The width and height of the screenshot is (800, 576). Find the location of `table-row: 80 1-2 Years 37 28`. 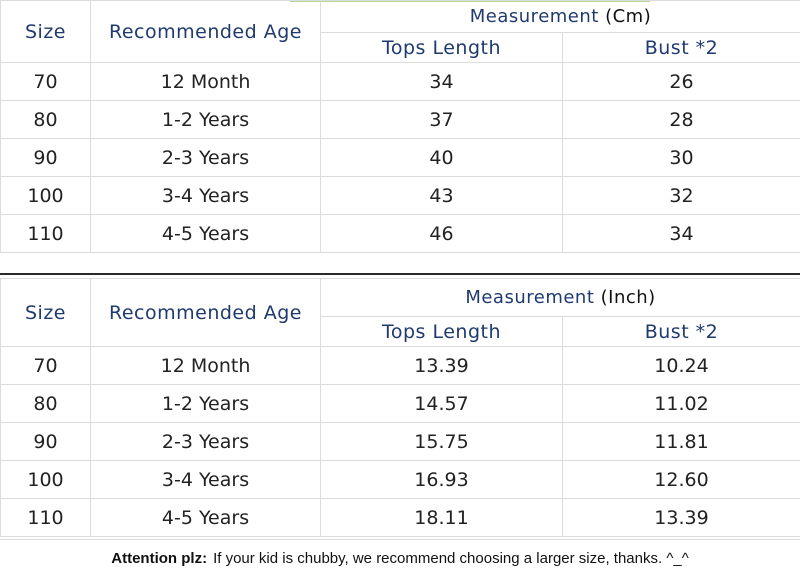

table-row: 80 1-2 Years 37 28 is located at coordinates (400, 120).